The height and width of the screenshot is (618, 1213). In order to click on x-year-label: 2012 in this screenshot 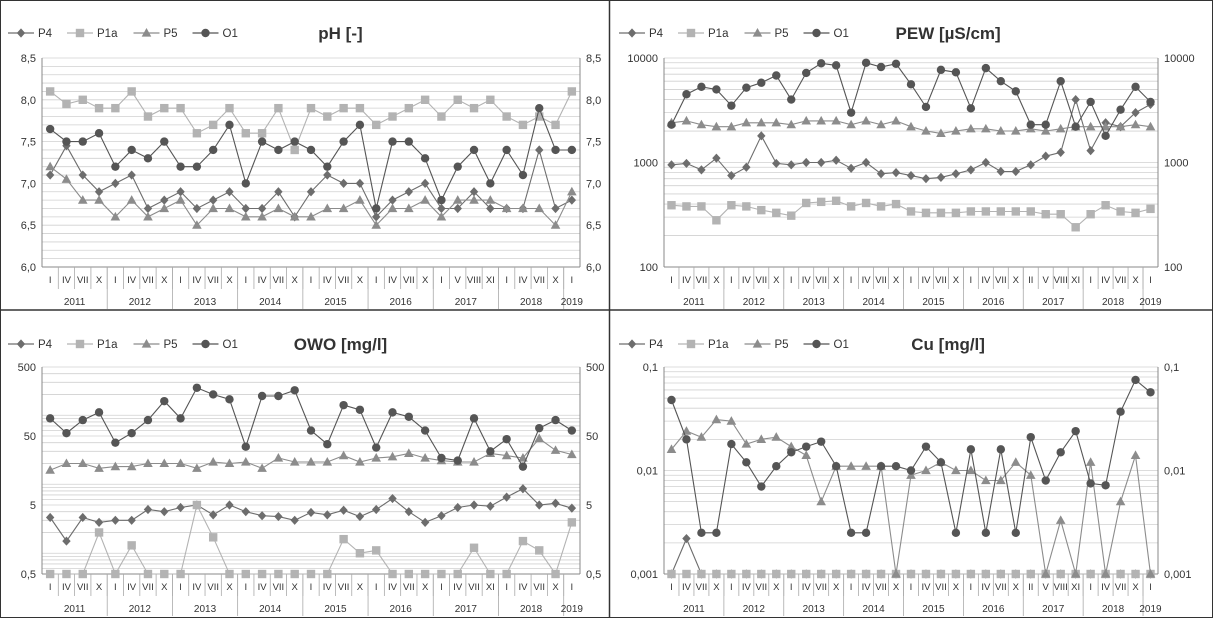, I will do `click(754, 609)`.